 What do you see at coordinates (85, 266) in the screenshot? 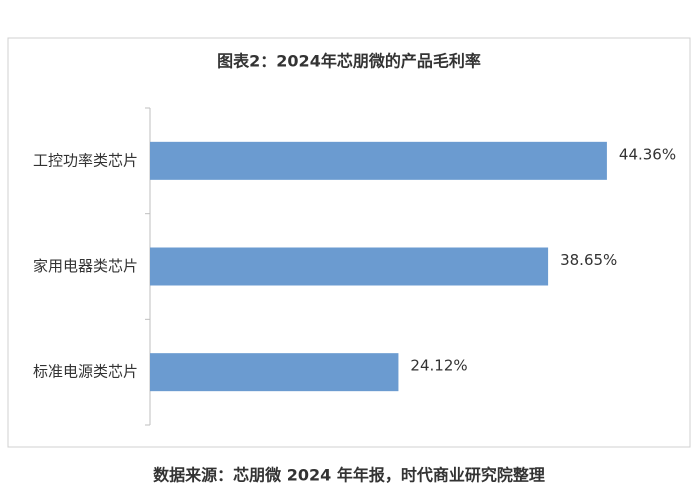
I see `y-tick-label: 家用电器类芯片` at bounding box center [85, 266].